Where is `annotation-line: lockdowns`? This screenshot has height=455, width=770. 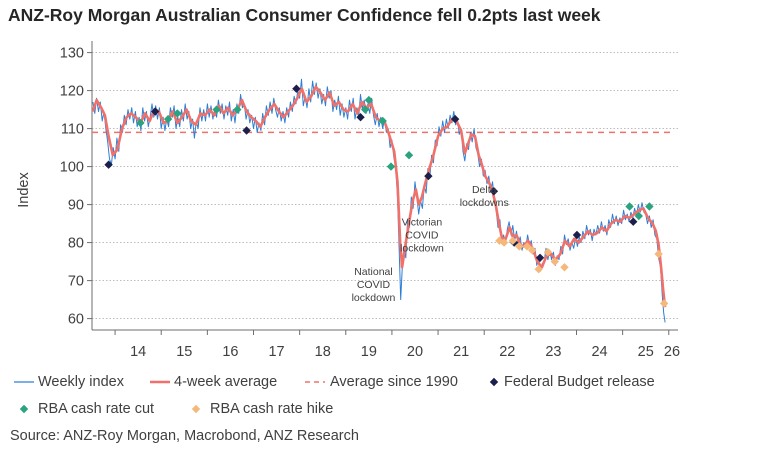 annotation-line: lockdowns is located at coordinates (484, 203).